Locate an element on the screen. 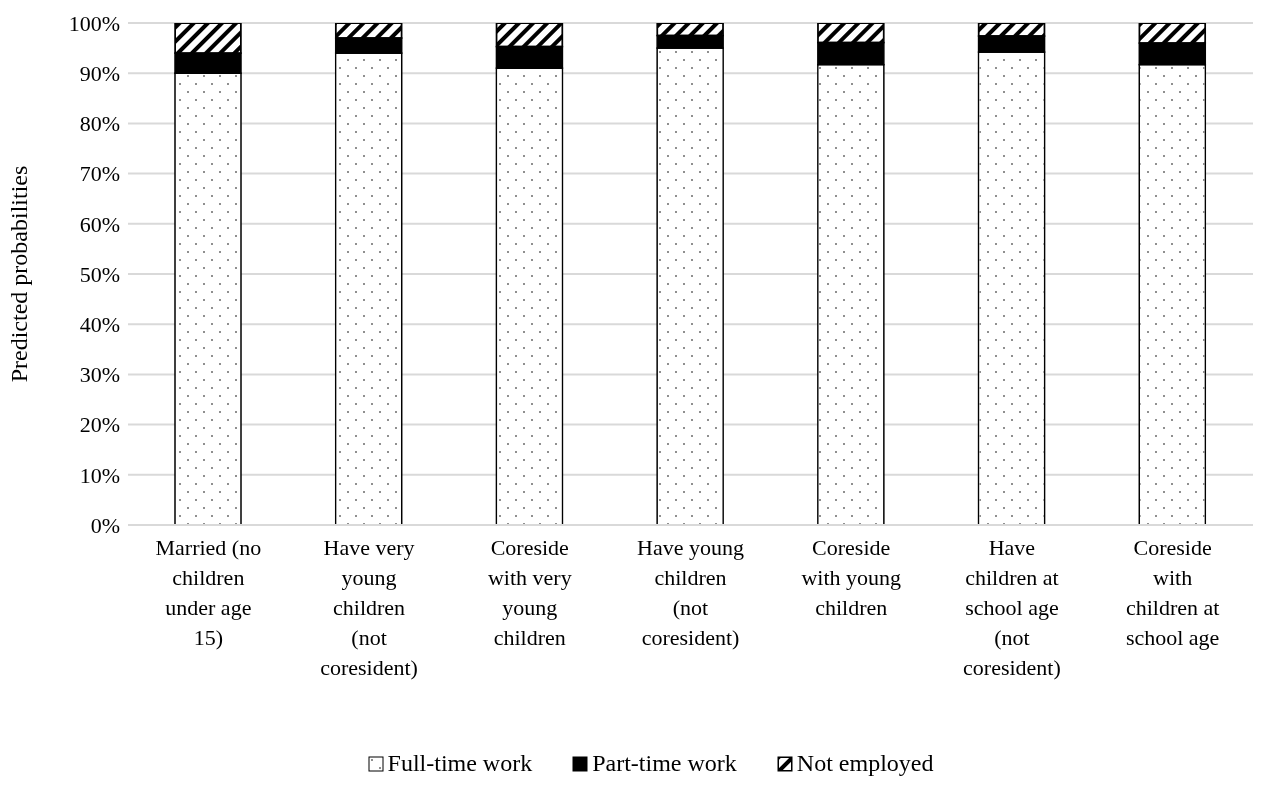  y-axis-title: Predicted probabilities is located at coordinates (18, 274).